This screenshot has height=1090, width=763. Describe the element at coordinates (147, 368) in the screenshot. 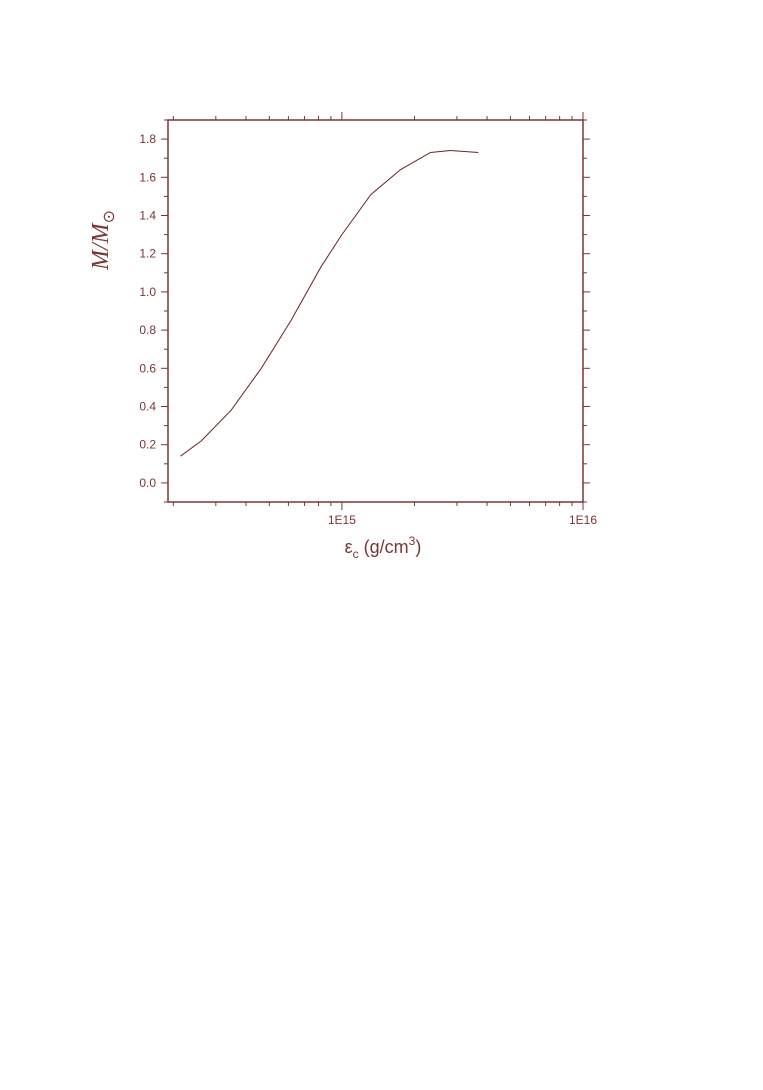

I see `y-tick-label: 0.6` at that location.